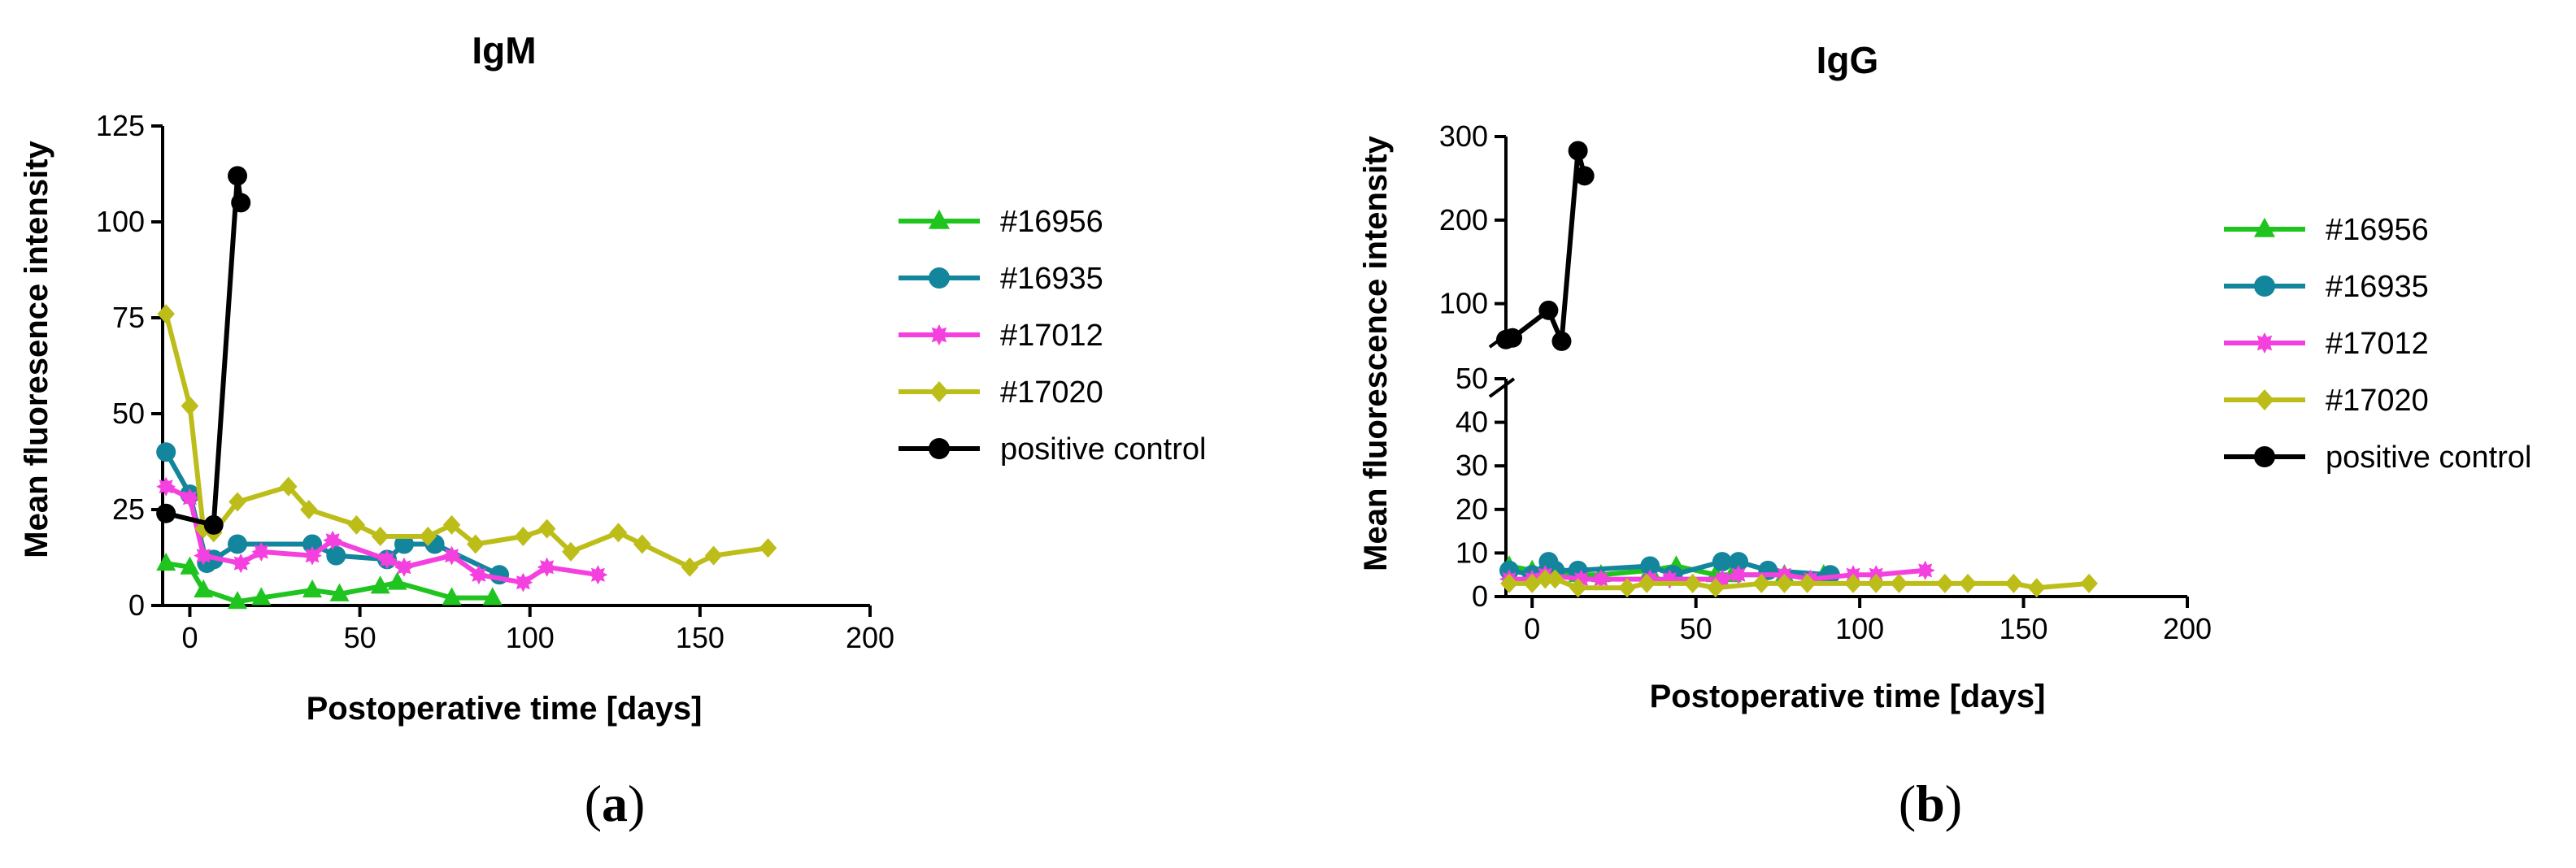  Describe the element at coordinates (205, 350) in the screenshot. I see `igm-line-positive-control` at that location.